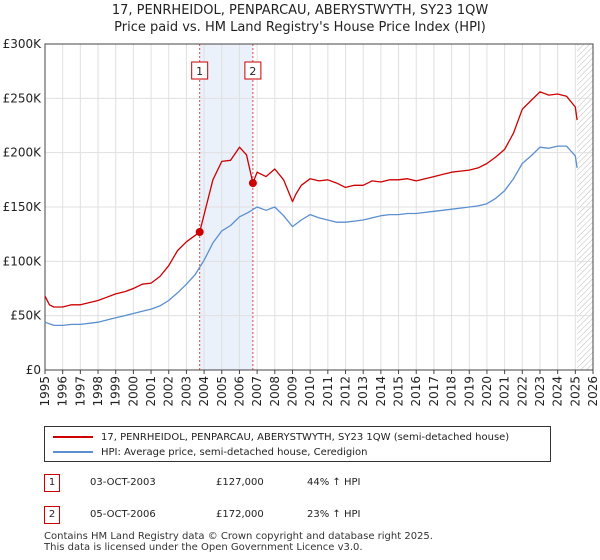 This screenshot has width=600, height=560. I want to click on sale-label-number: 1, so click(199, 71).